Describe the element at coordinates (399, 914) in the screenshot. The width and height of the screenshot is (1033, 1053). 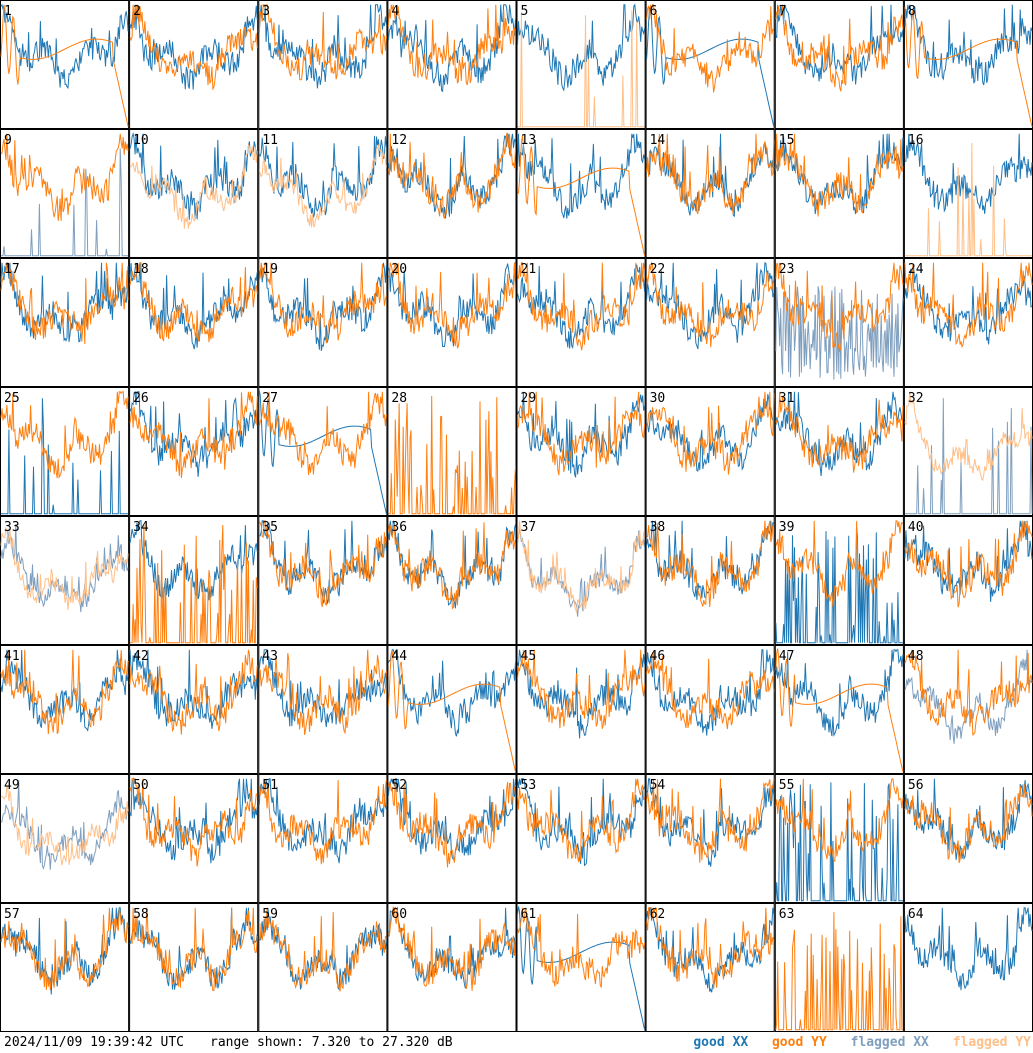
I see `panel-number: 60` at that location.